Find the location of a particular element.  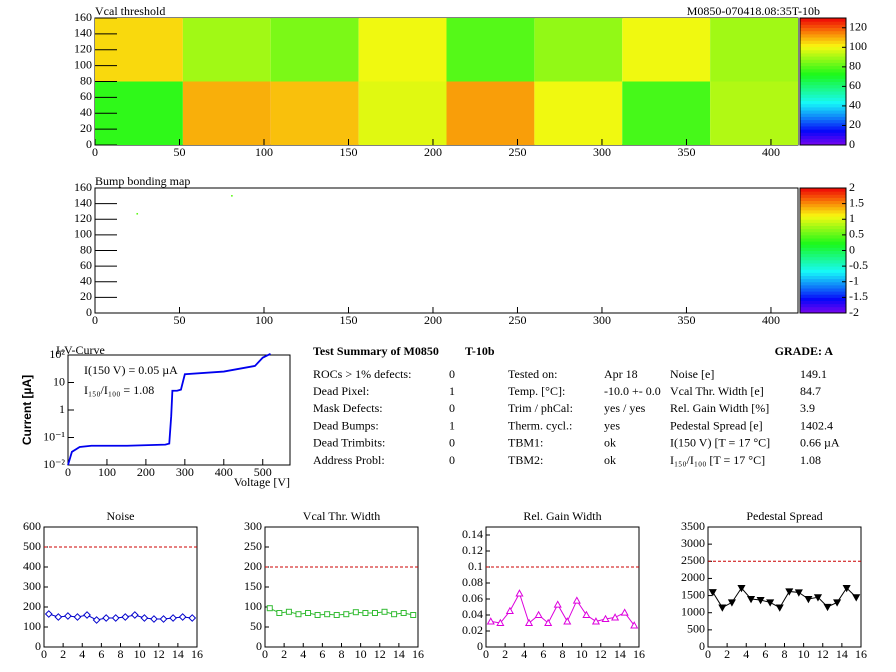

x-tick-label: 0 is located at coordinates (708, 654).